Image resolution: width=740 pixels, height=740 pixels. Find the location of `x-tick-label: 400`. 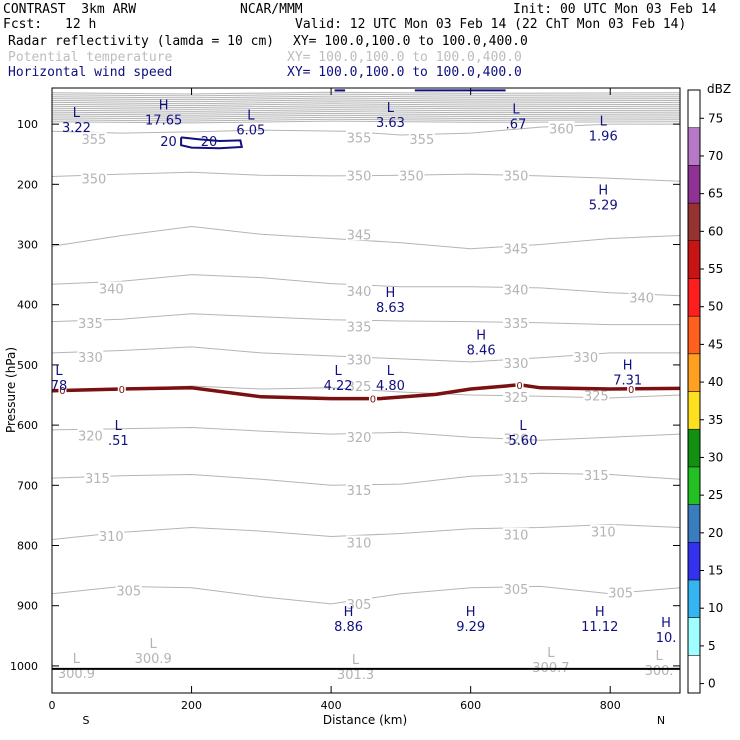

x-tick-label: 400 is located at coordinates (331, 705).